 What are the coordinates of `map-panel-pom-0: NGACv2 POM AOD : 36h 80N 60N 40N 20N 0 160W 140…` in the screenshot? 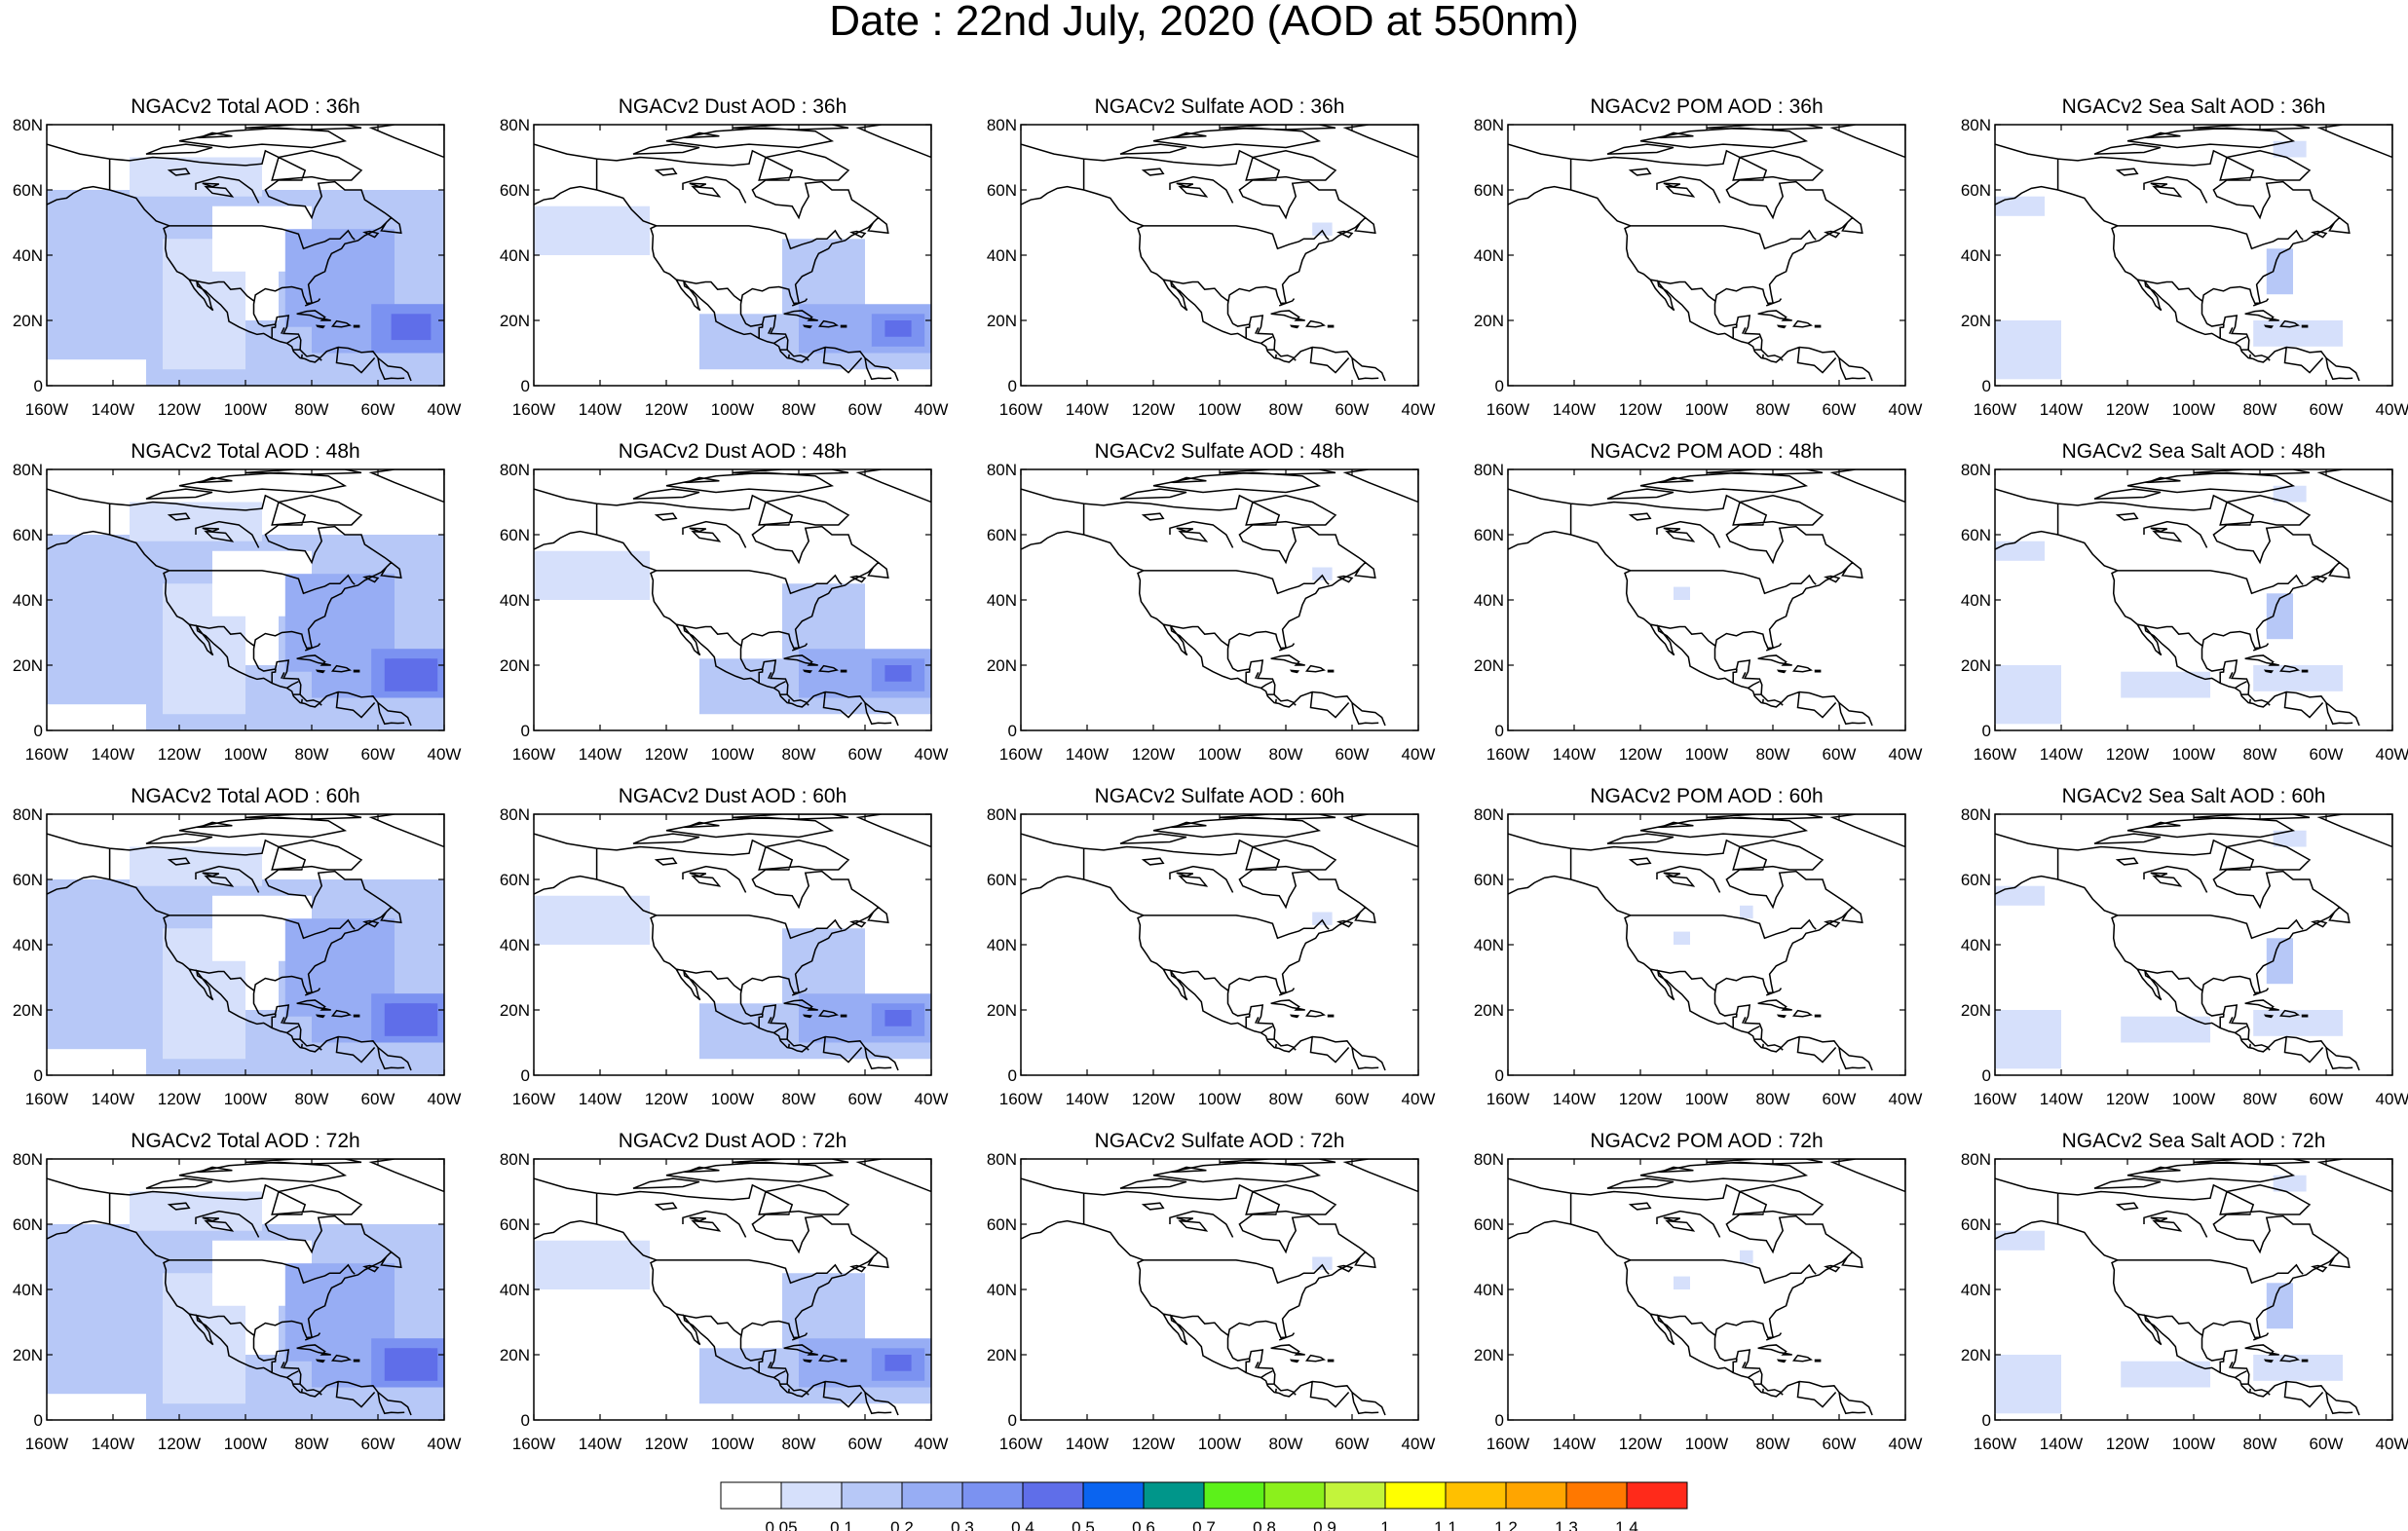 It's located at (1698, 257).